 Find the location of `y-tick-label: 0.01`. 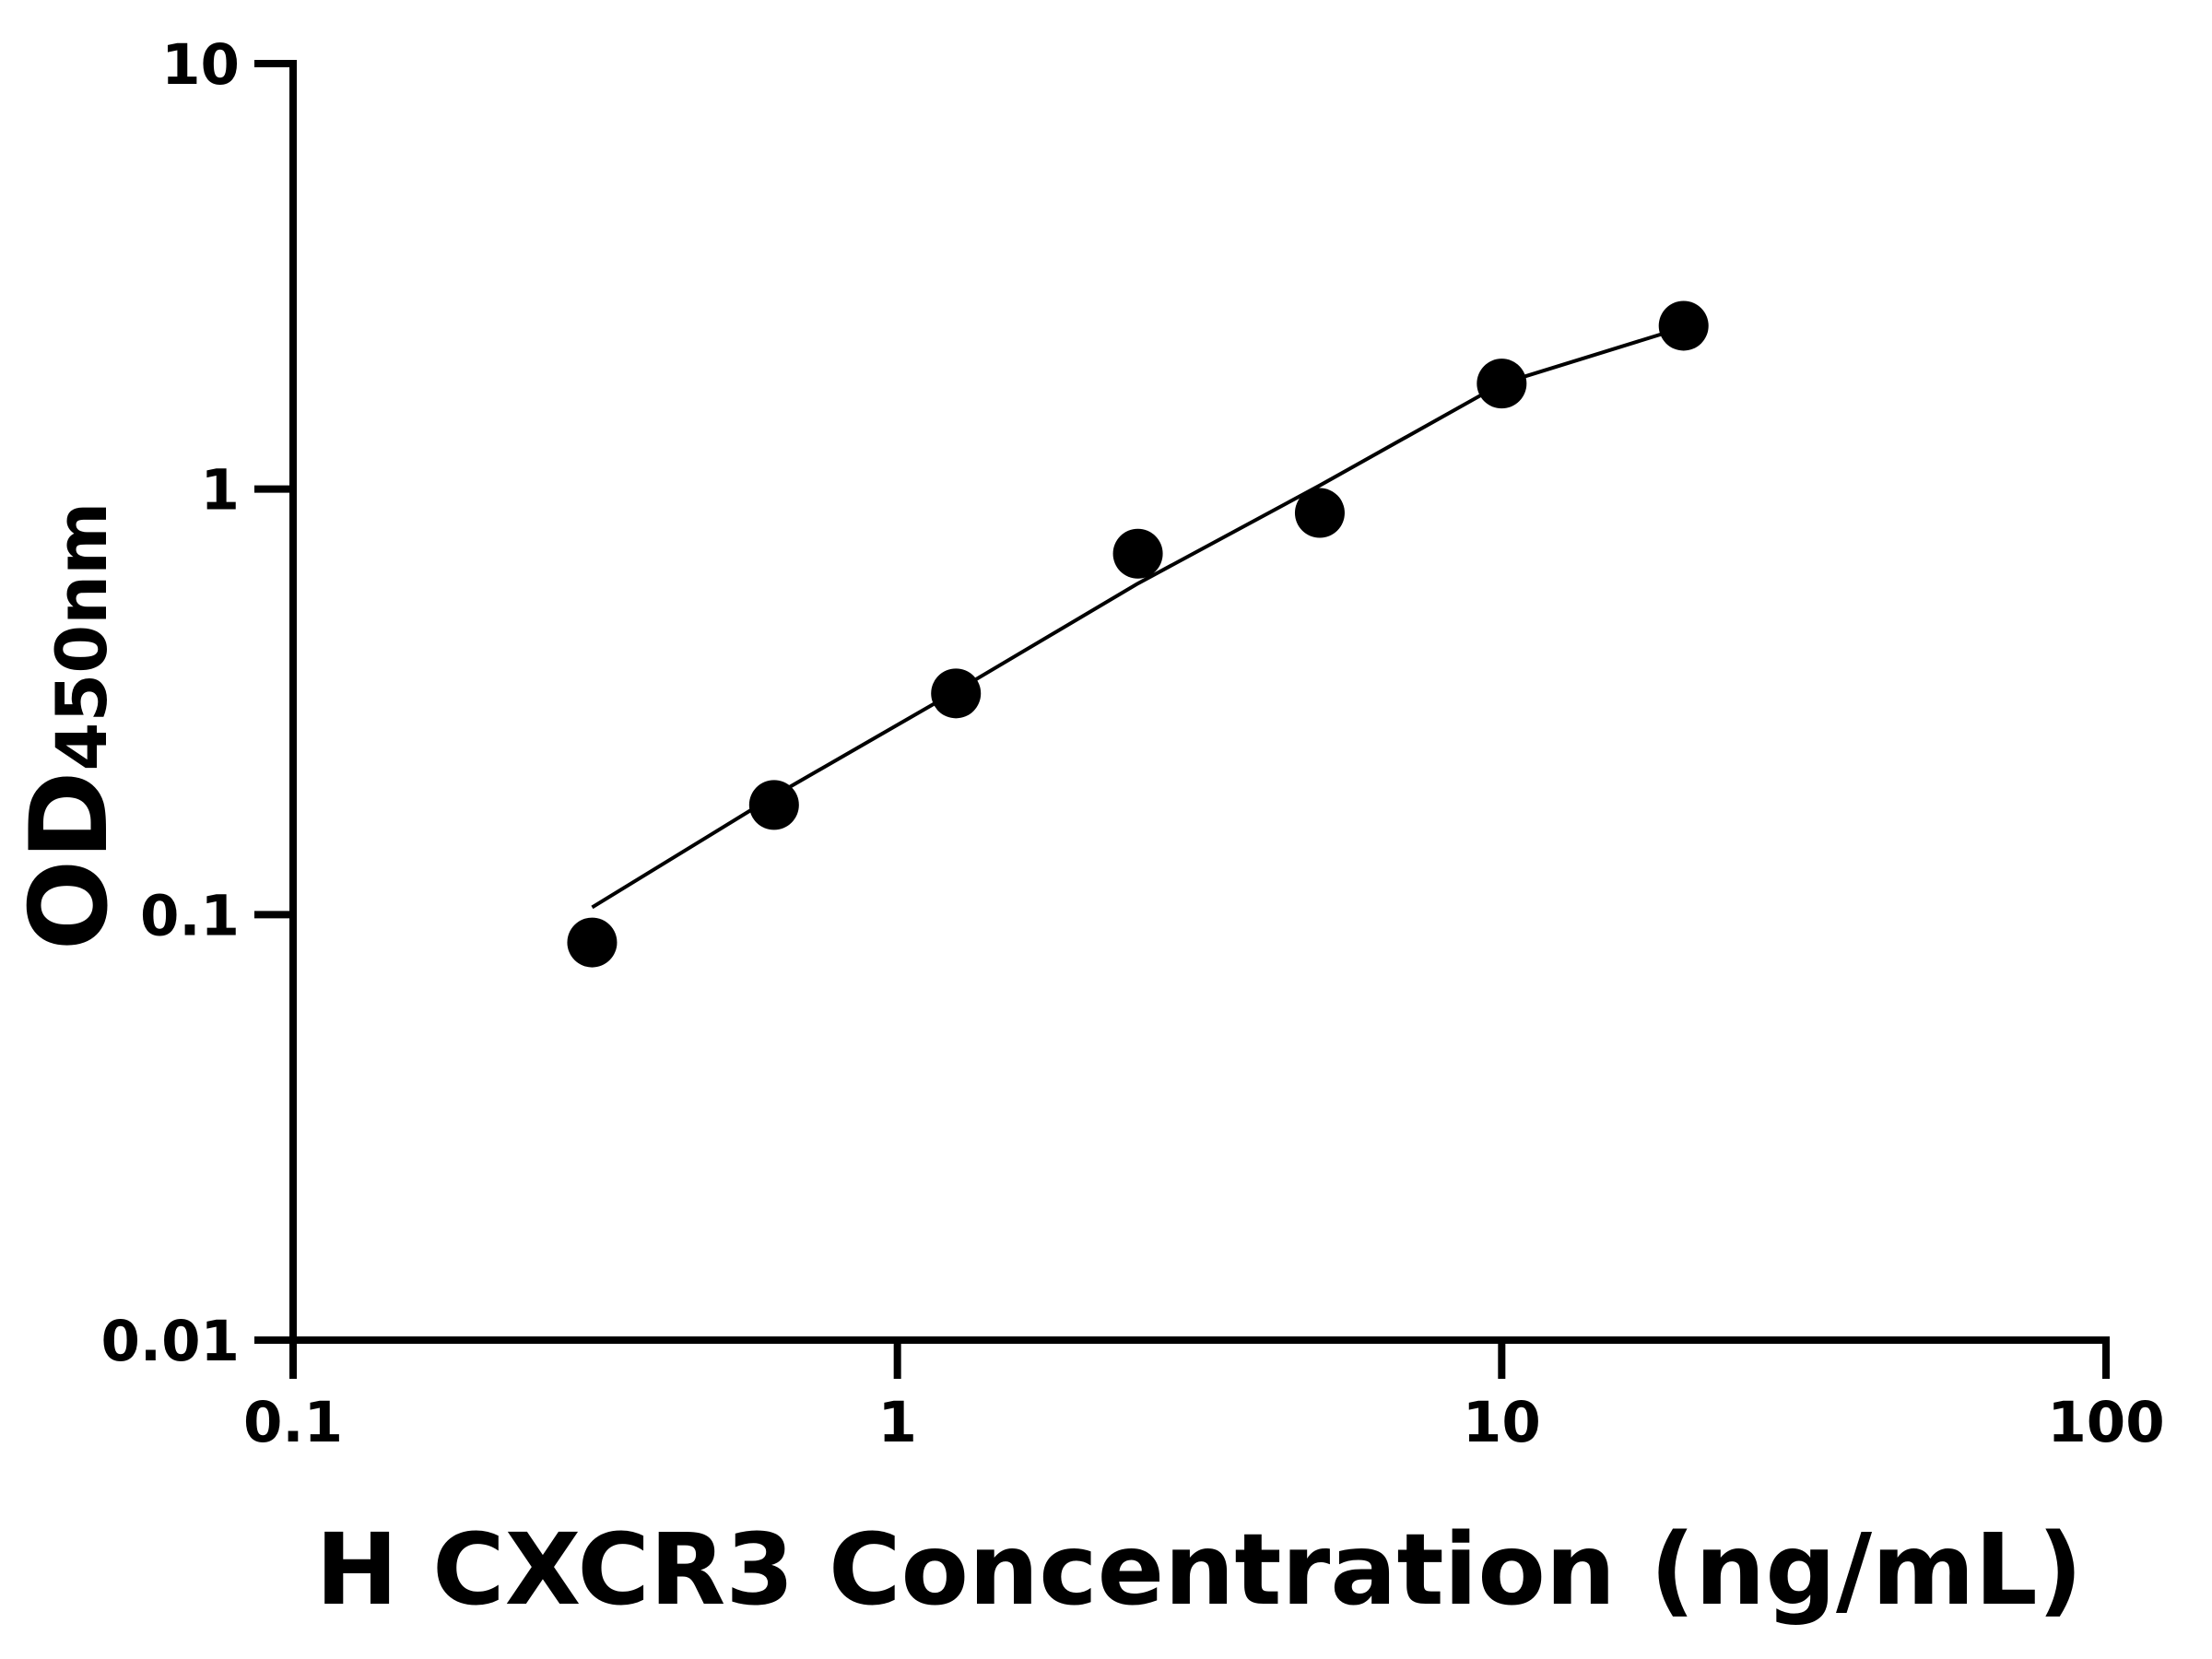

y-tick-label: 0.01 is located at coordinates (170, 1341).